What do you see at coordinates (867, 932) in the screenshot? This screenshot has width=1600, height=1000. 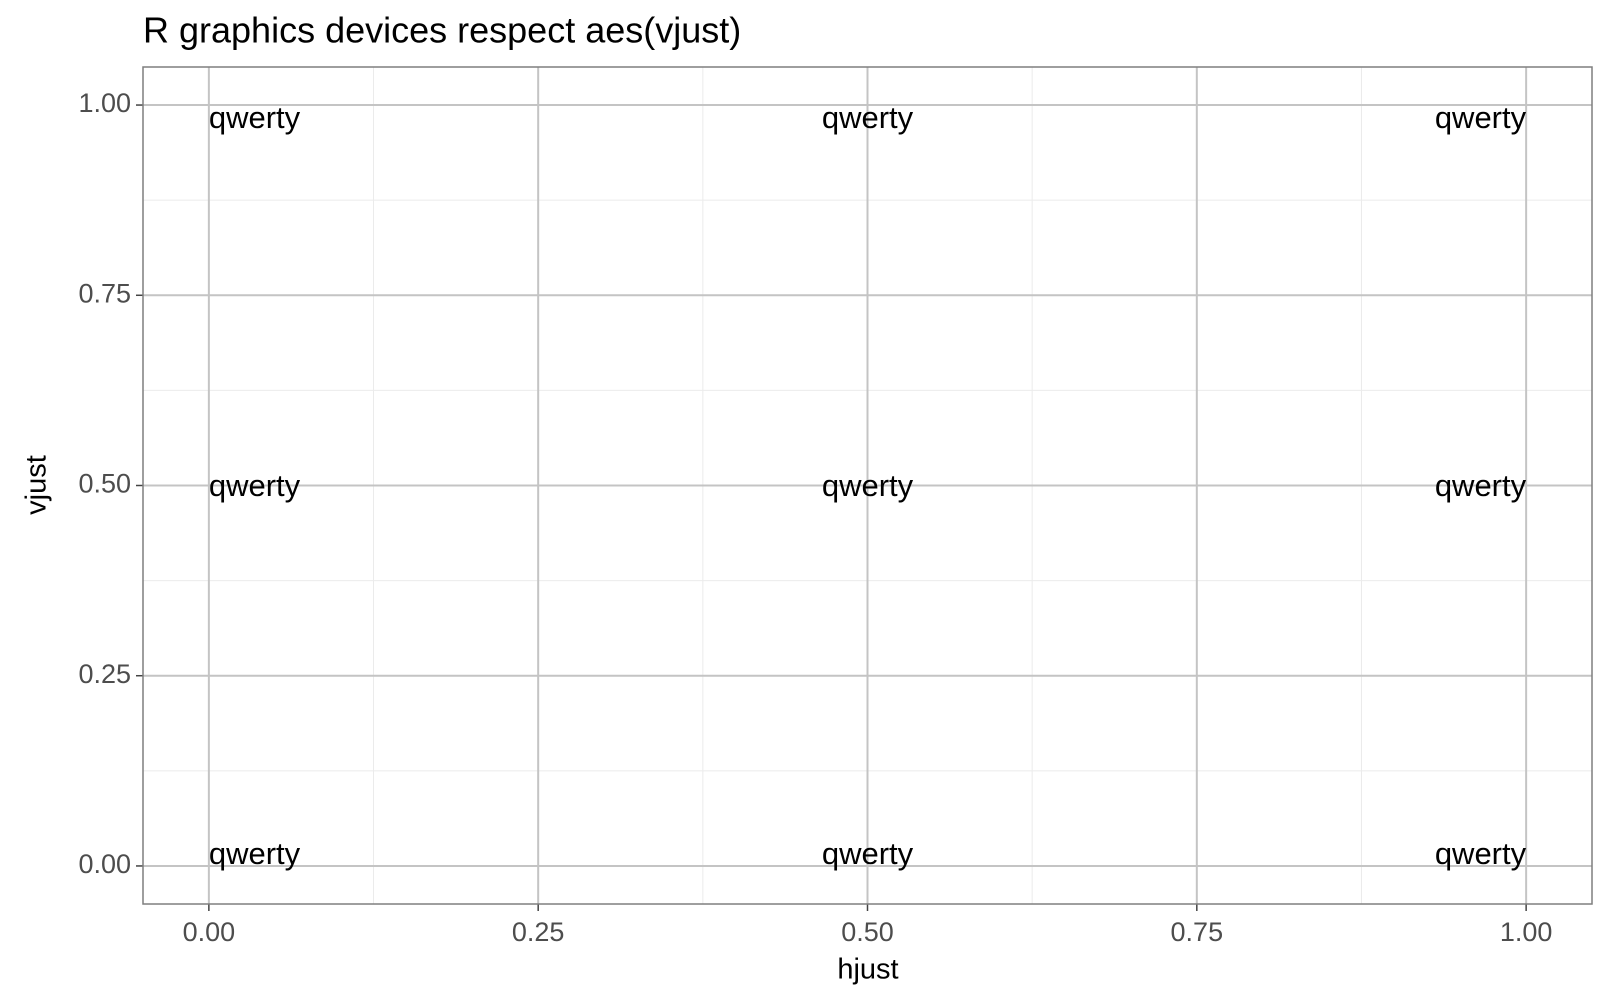 I see `x-tick-label: 0.50` at bounding box center [867, 932].